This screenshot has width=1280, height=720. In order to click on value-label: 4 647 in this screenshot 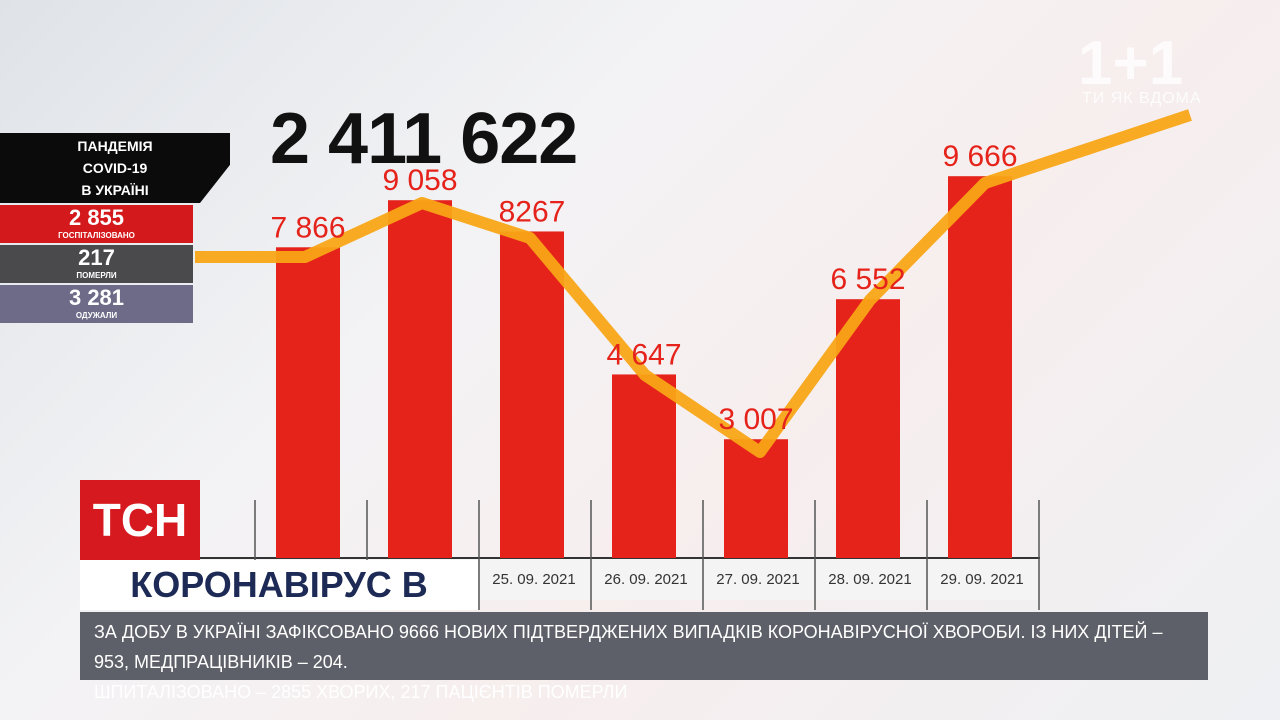, I will do `click(643, 354)`.